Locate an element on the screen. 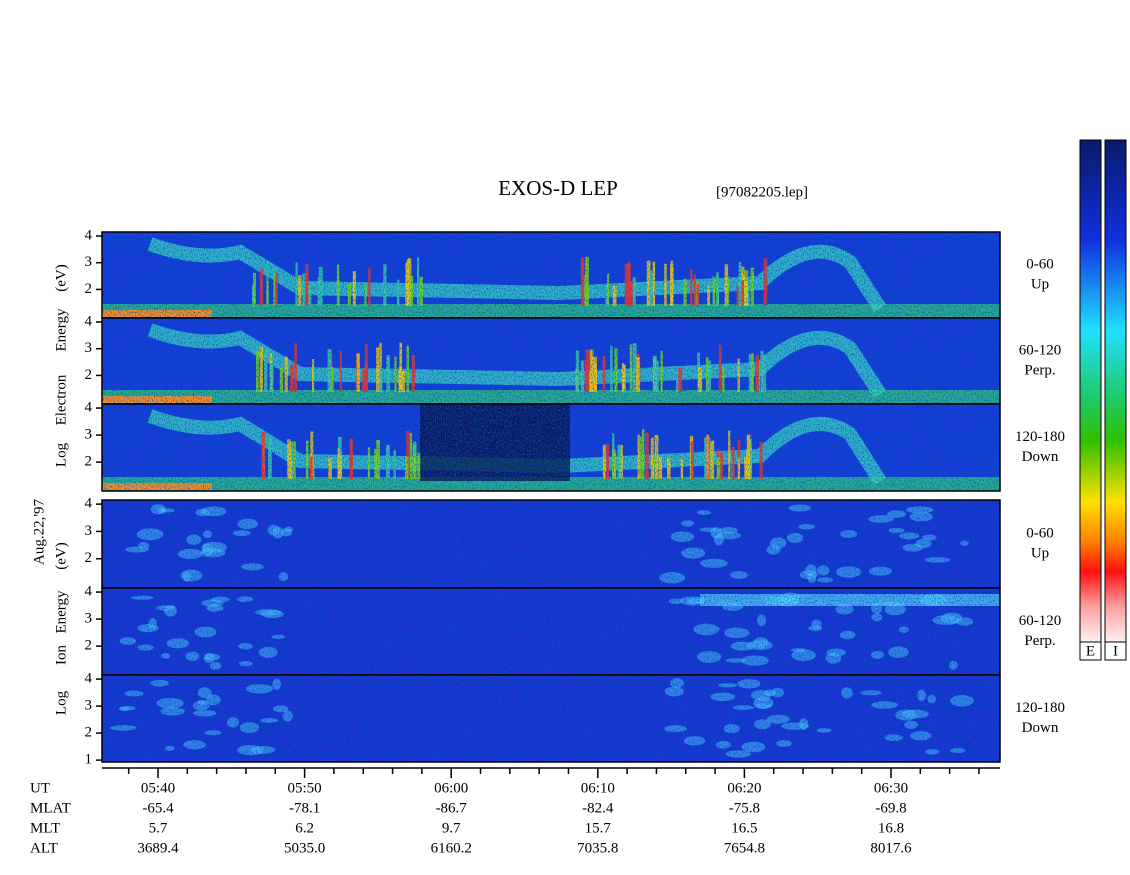 Image resolution: width=1130 pixels, height=875 pixels. row-value: 3689.4 is located at coordinates (158, 848).